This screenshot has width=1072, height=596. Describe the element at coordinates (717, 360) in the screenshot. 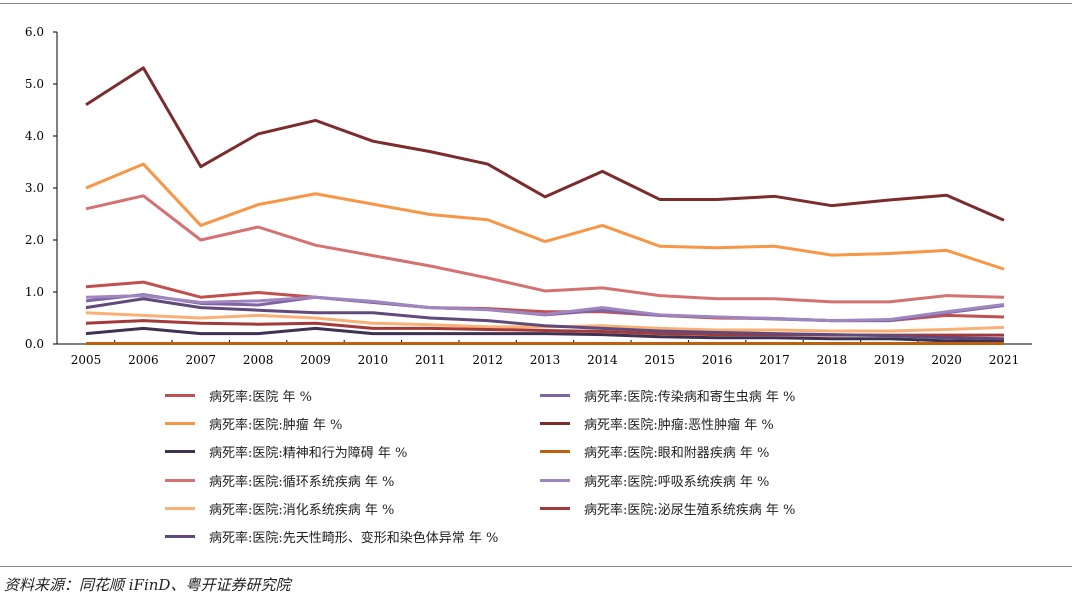

I see `x-tick-label: 2016` at that location.